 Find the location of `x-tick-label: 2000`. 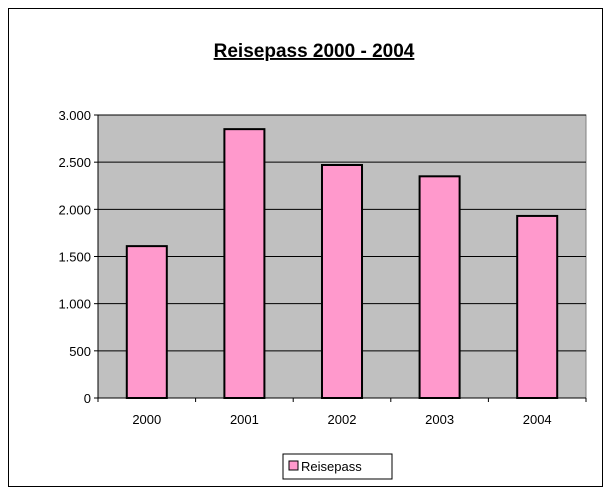

x-tick-label: 2000 is located at coordinates (146, 419).